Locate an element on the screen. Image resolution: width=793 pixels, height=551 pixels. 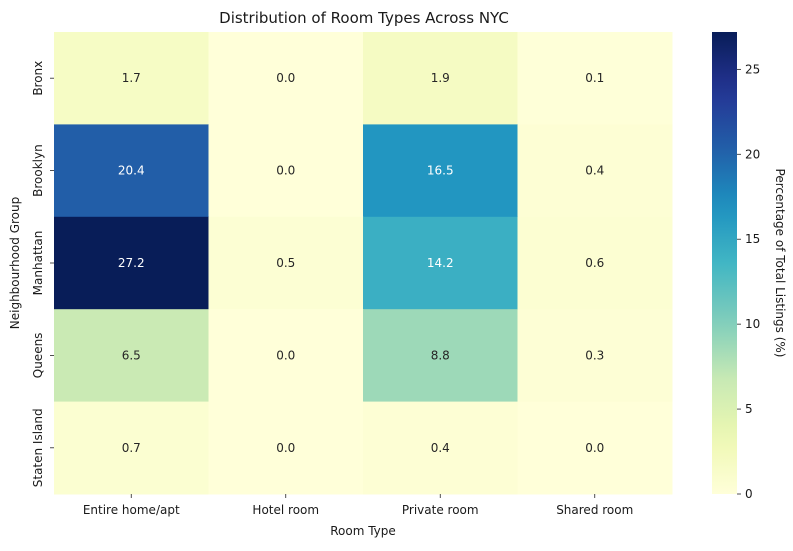
x-tick-label: Hotel room is located at coordinates (285, 510).